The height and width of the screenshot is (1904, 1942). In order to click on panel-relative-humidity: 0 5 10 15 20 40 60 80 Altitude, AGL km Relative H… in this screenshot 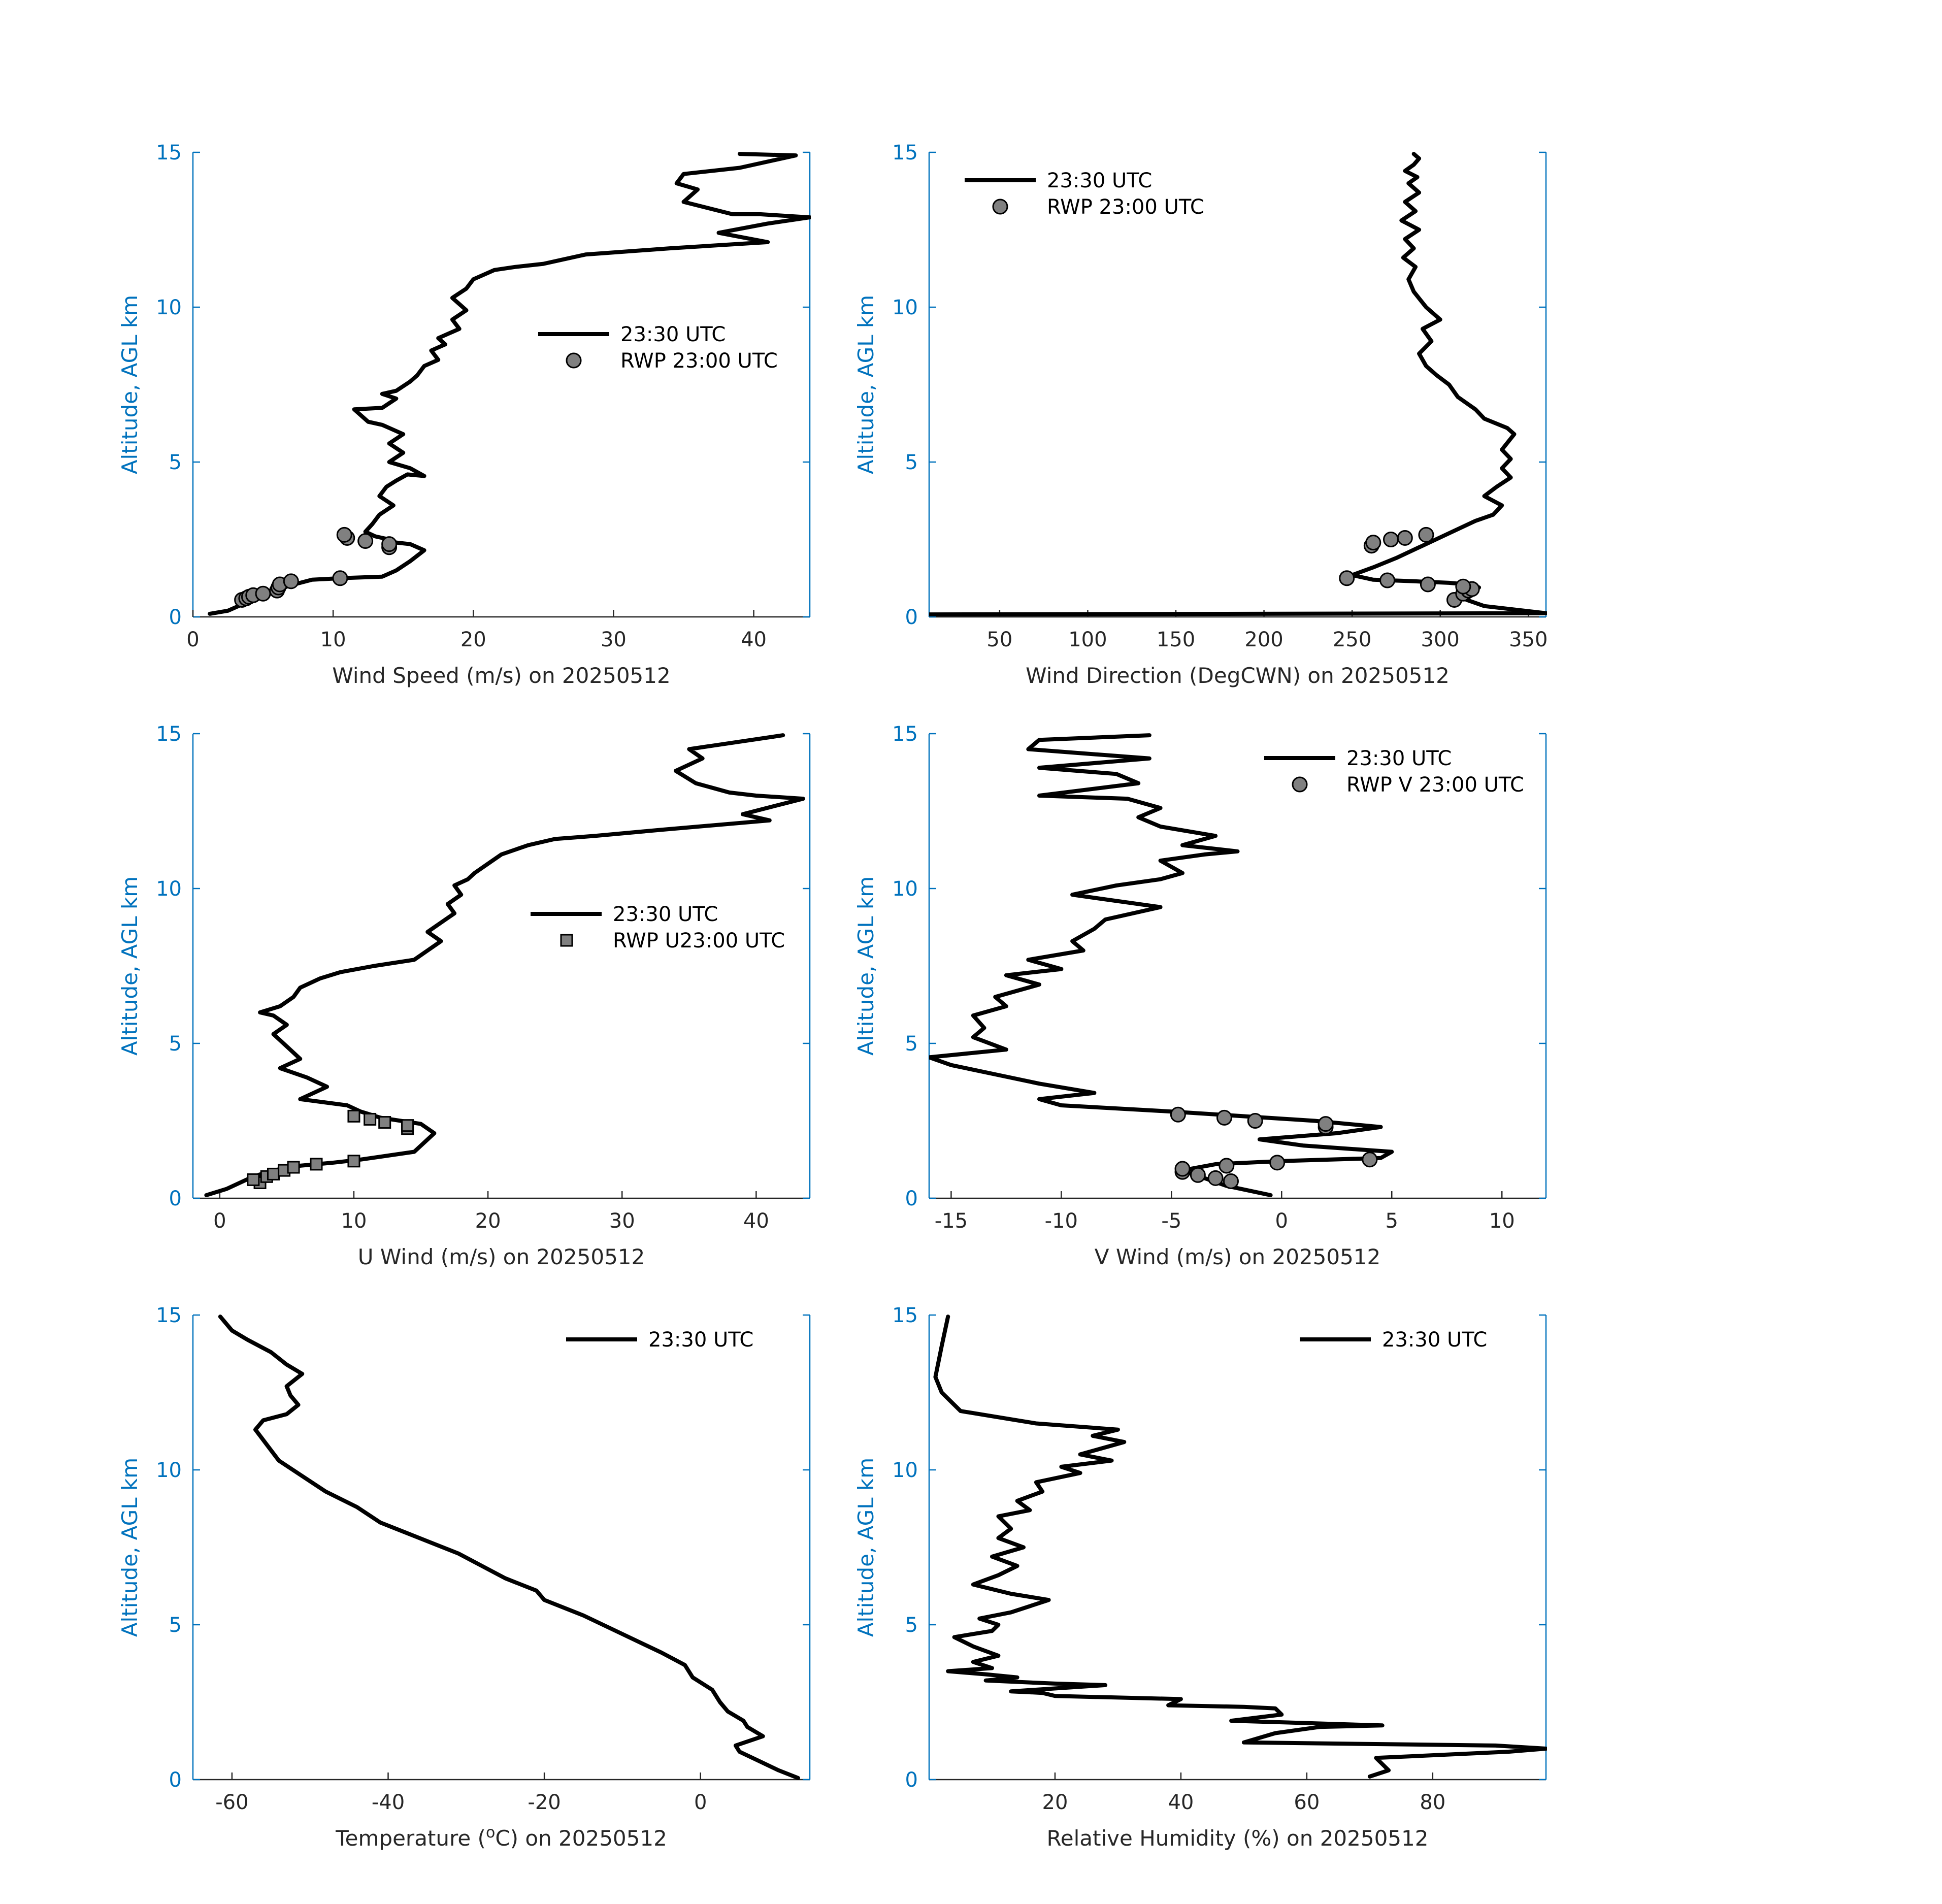, I will do `click(1200, 1578)`.